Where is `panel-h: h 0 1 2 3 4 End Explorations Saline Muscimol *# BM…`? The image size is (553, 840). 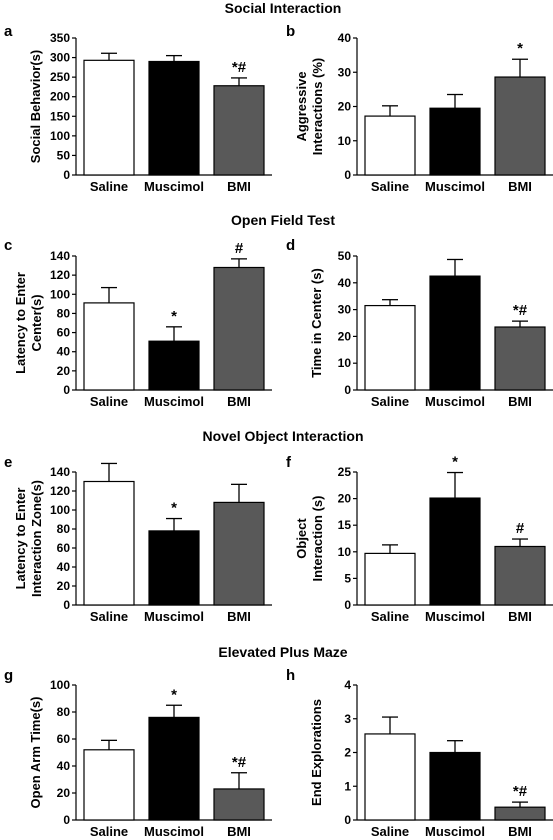
panel-h: h 0 1 2 3 4 End Explorations Saline Muscimol *# BM… is located at coordinates (419, 753).